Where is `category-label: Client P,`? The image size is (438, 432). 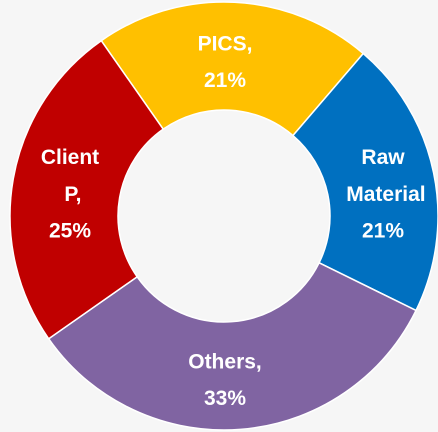 category-label: Client P, is located at coordinates (70, 176).